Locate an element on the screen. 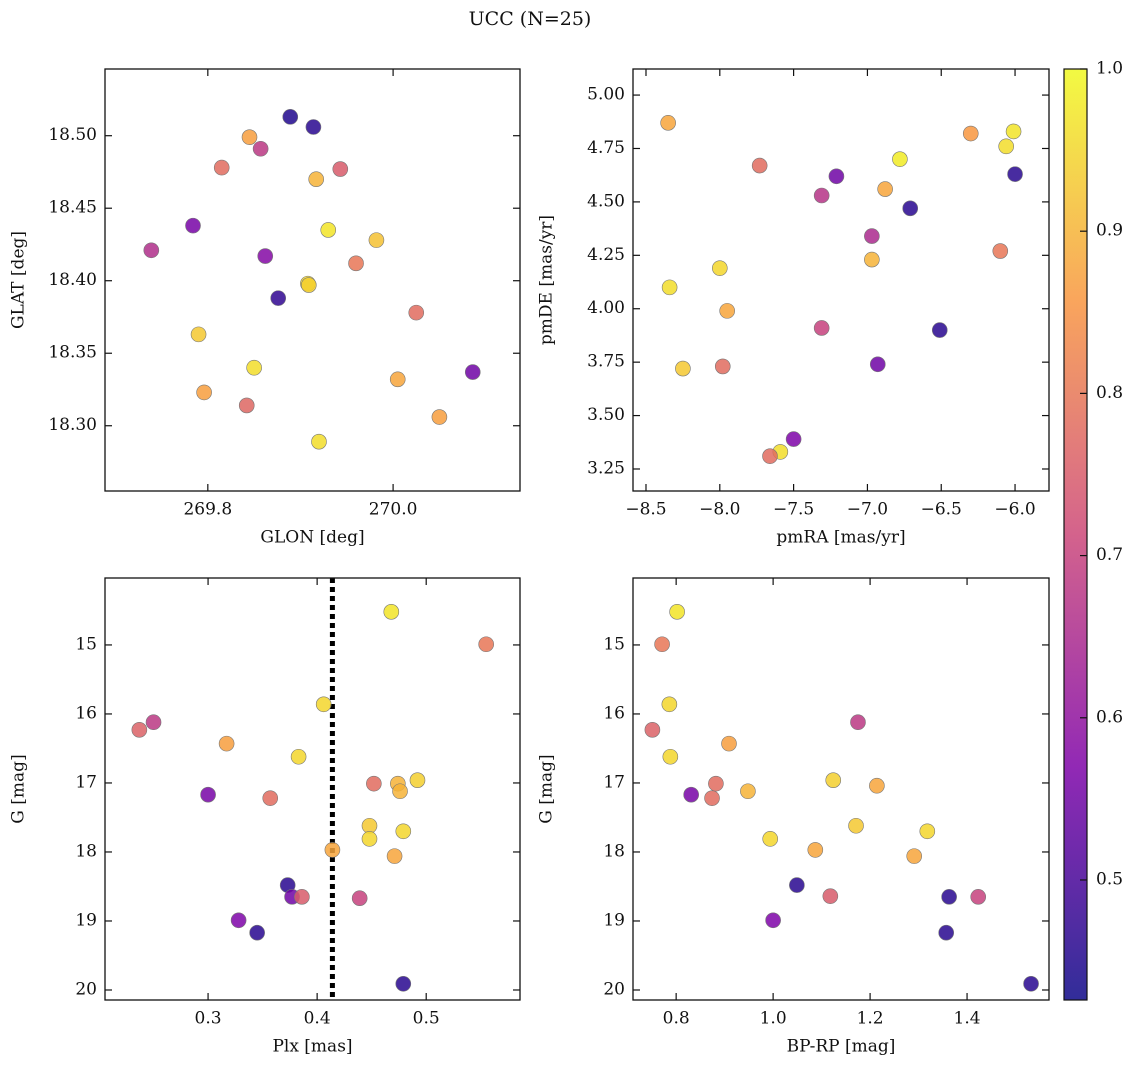 The height and width of the screenshot is (1068, 1136). y-tick-label: 3.25 is located at coordinates (606, 468).